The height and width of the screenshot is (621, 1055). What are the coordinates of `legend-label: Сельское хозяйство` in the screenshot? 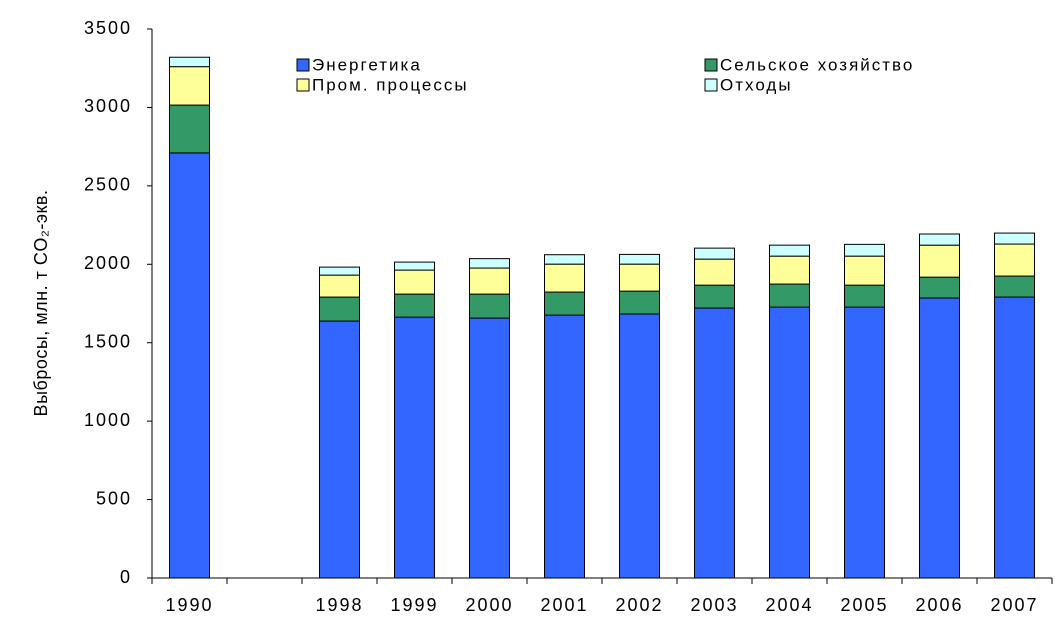 It's located at (817, 64).